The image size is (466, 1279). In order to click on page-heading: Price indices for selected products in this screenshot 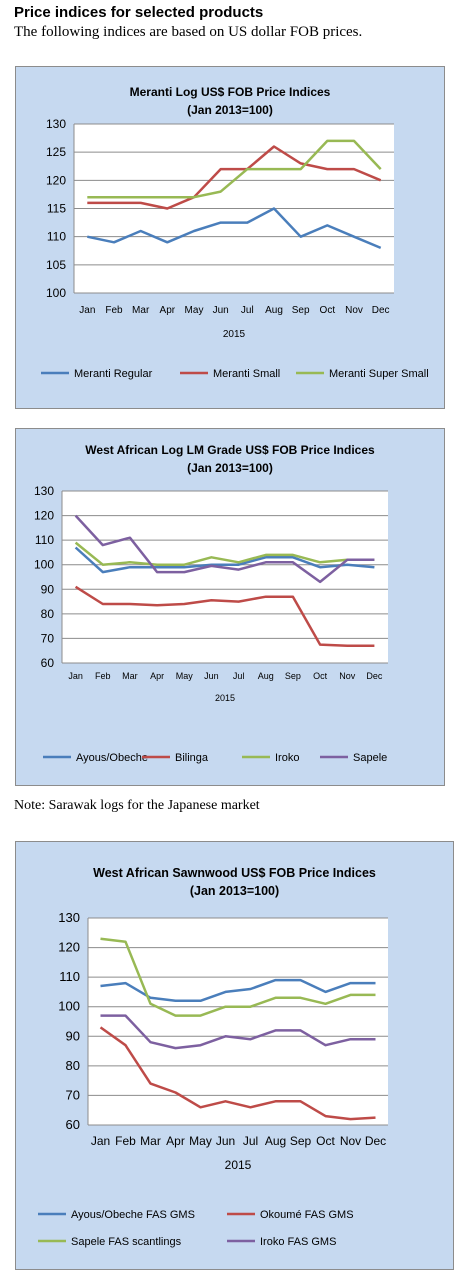, I will do `click(139, 12)`.